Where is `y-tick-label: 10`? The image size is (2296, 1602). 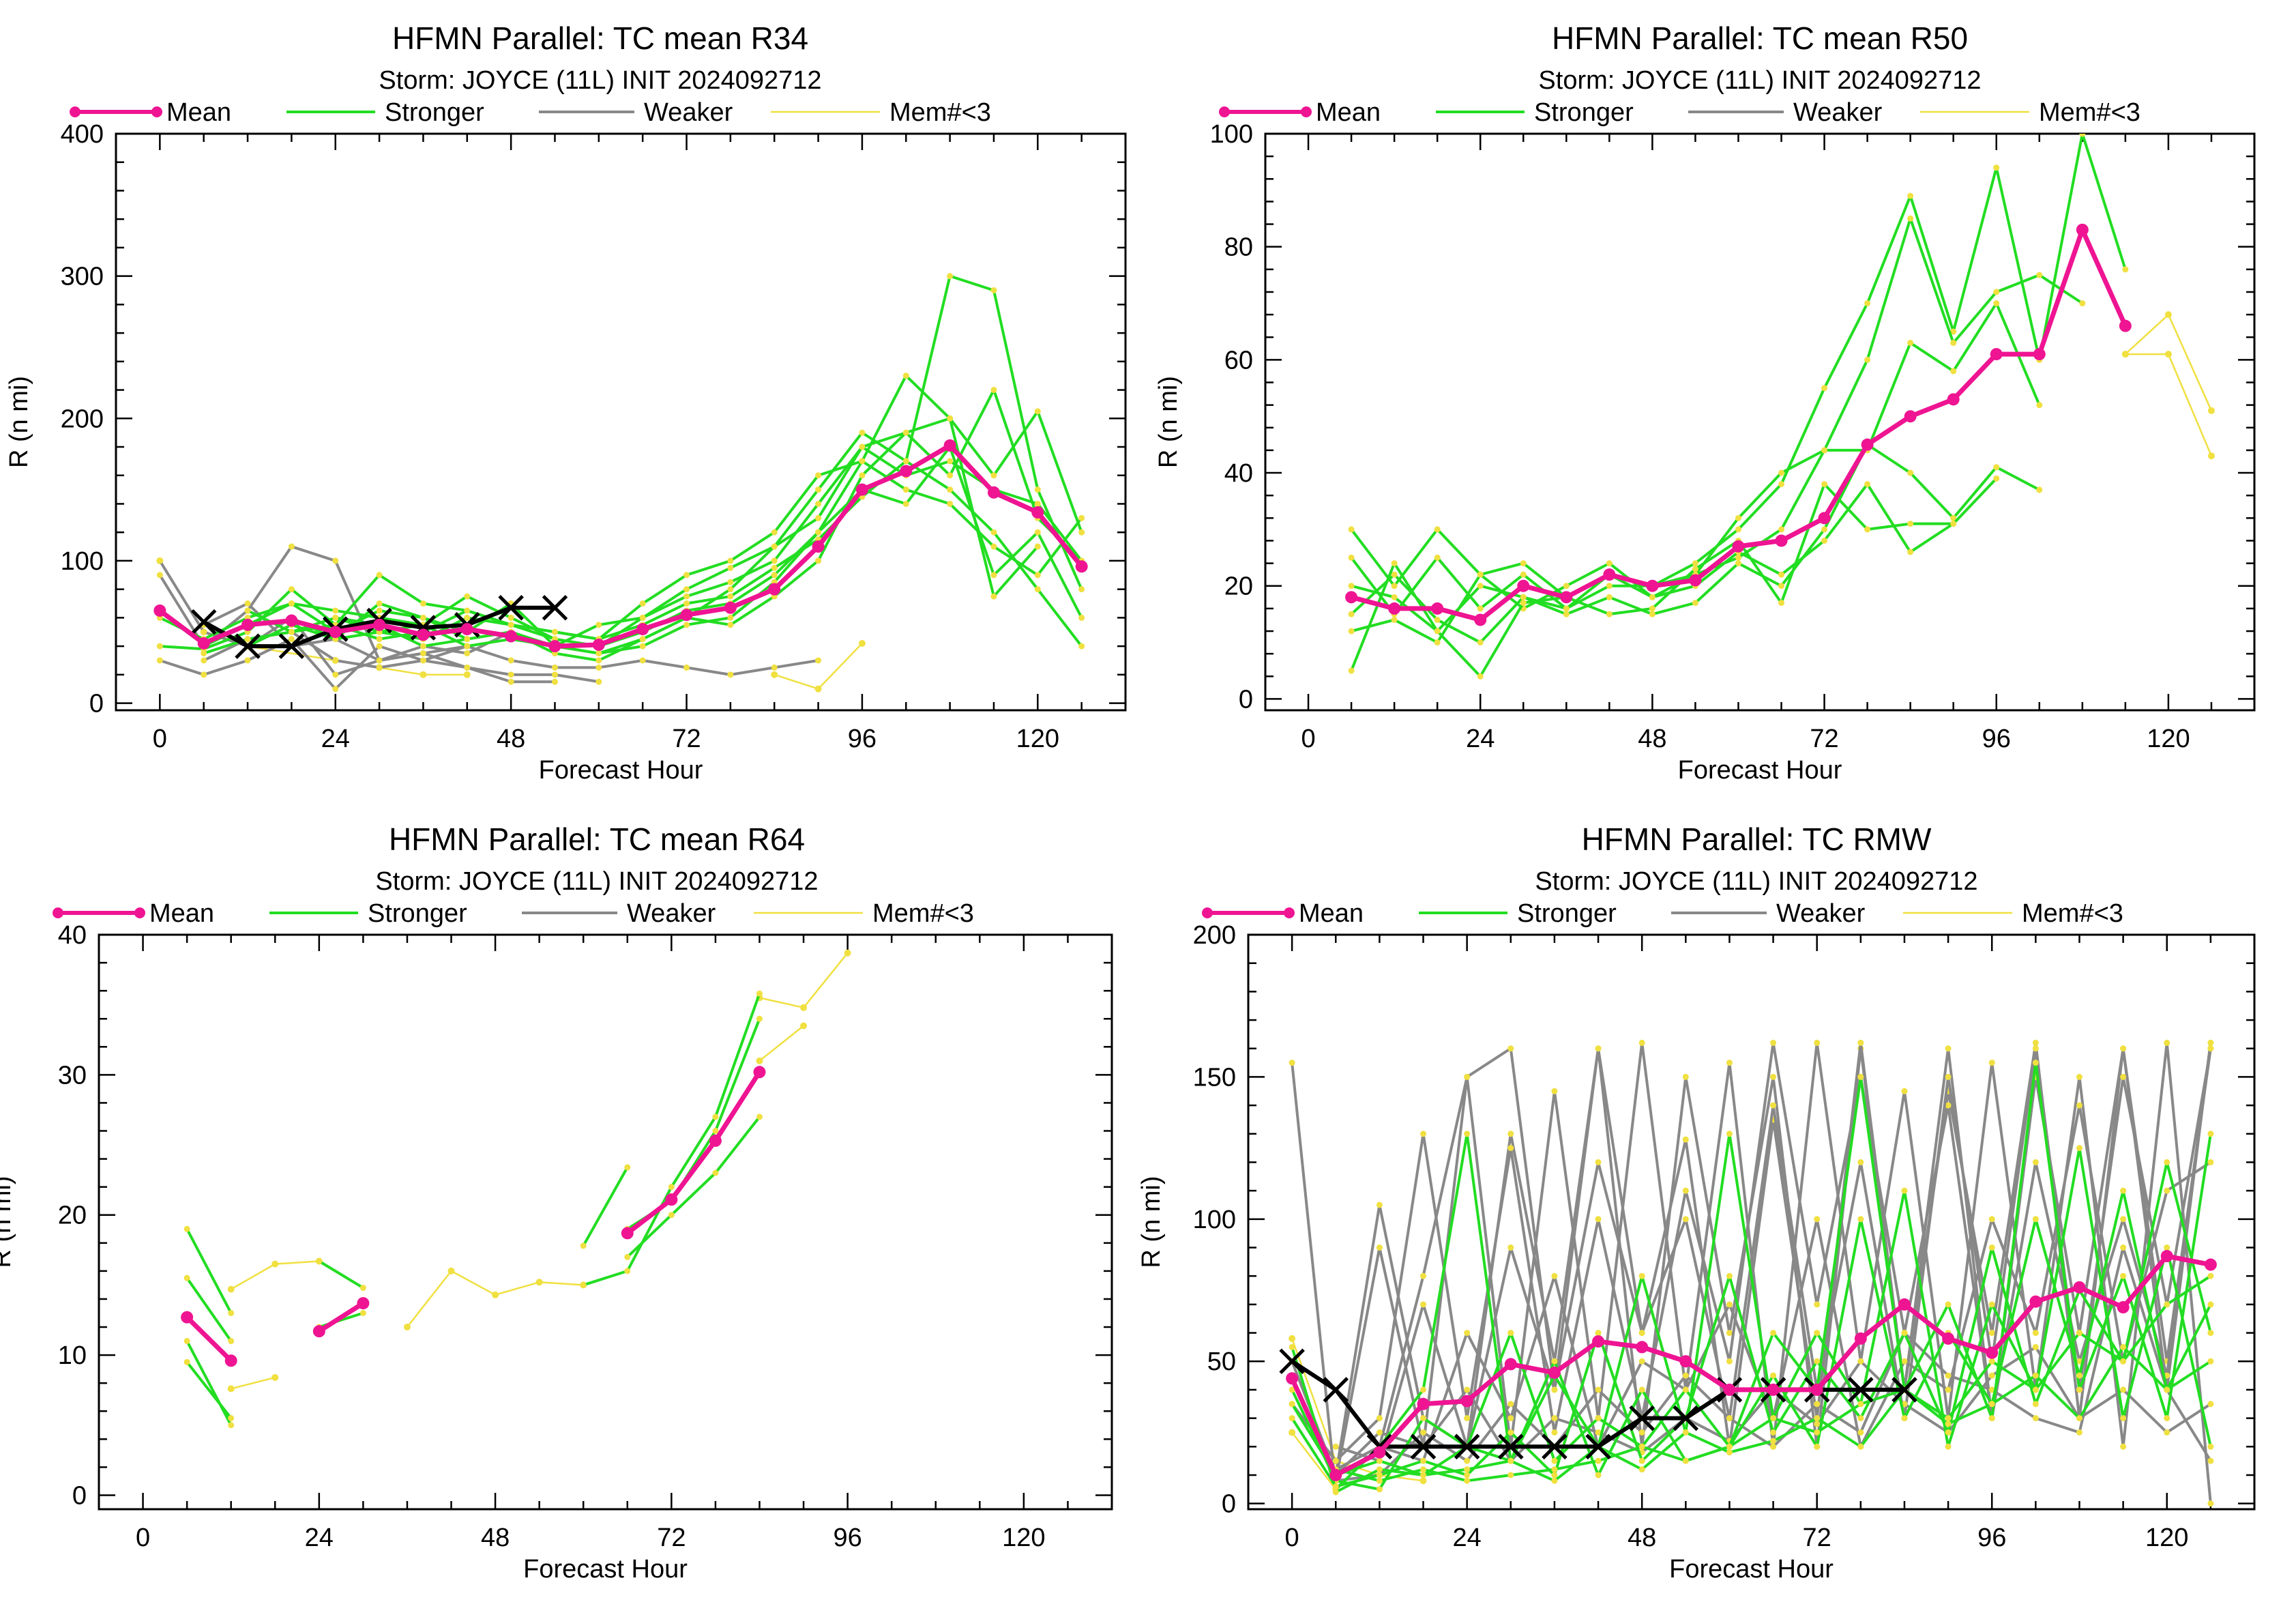
y-tick-label: 10 is located at coordinates (72, 1355).